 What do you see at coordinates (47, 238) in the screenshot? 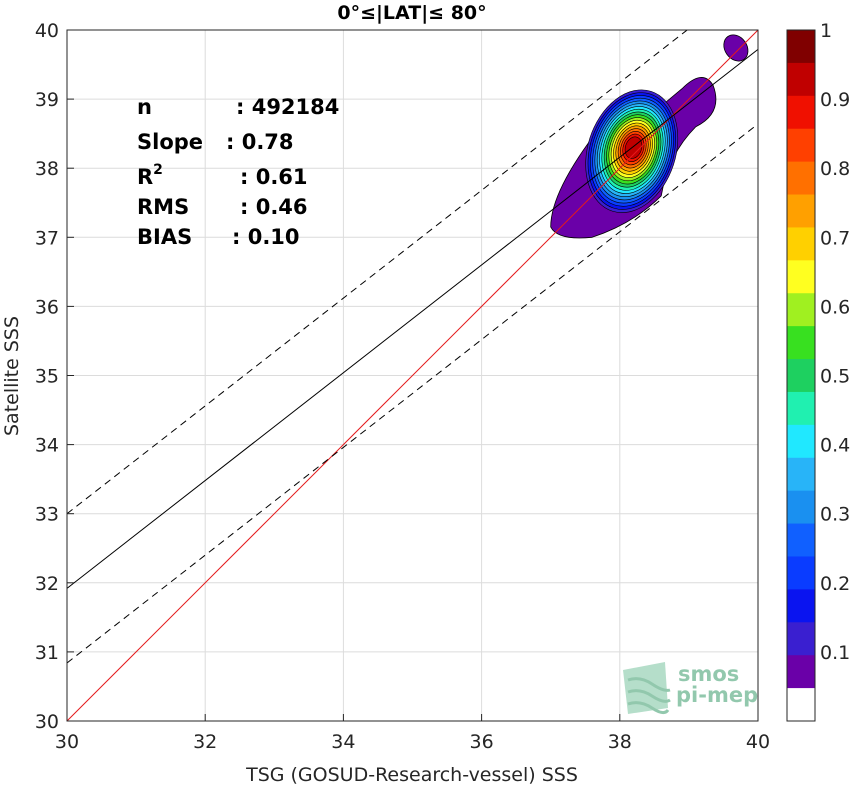
I see `y-tick-label: 37` at bounding box center [47, 238].